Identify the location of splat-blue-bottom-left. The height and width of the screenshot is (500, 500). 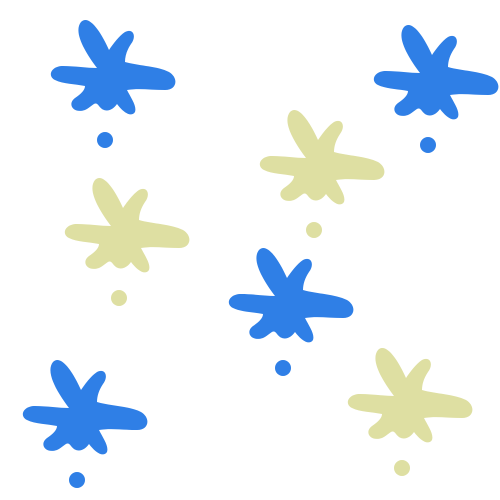
(87, 420).